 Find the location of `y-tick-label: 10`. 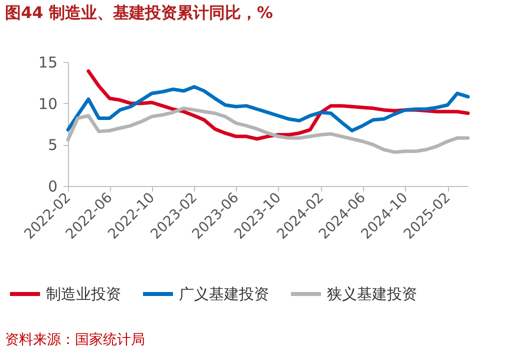

y-tick-label: 10 is located at coordinates (48, 103).